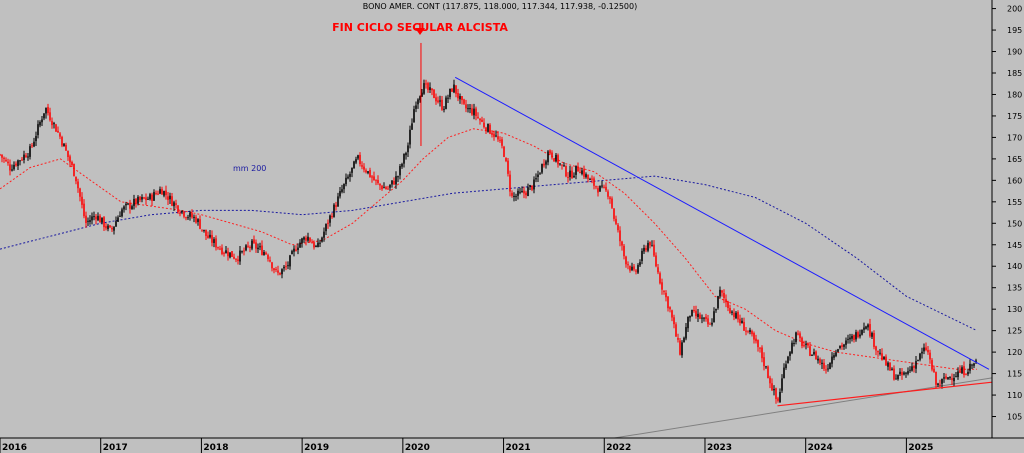 The image size is (1024, 453). Describe the element at coordinates (1014, 309) in the screenshot. I see `y-tick-label: 130` at that location.